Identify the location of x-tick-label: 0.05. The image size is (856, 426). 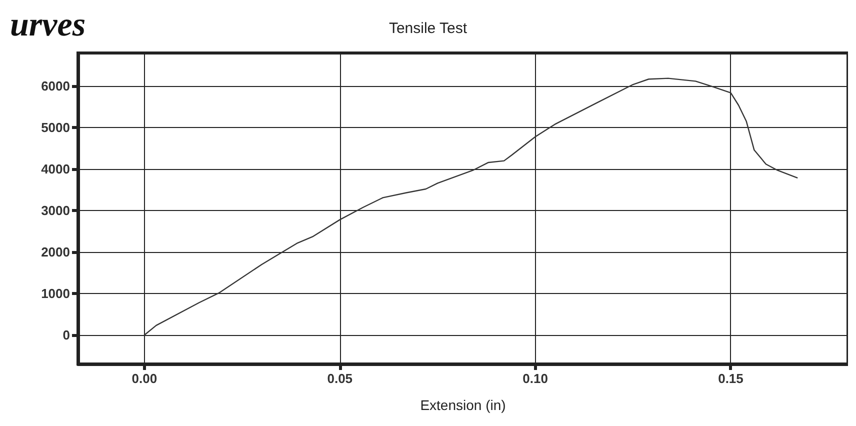
(340, 378).